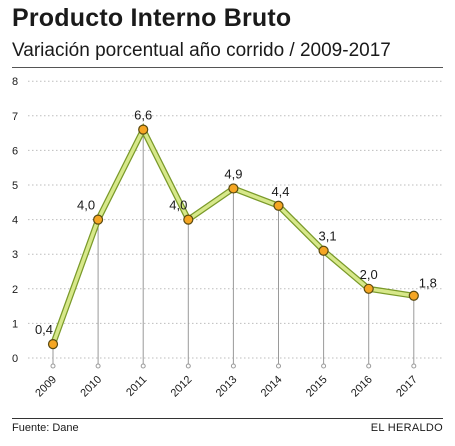 The width and height of the screenshot is (455, 446). I want to click on x-tick-label: 2015, so click(317, 387).